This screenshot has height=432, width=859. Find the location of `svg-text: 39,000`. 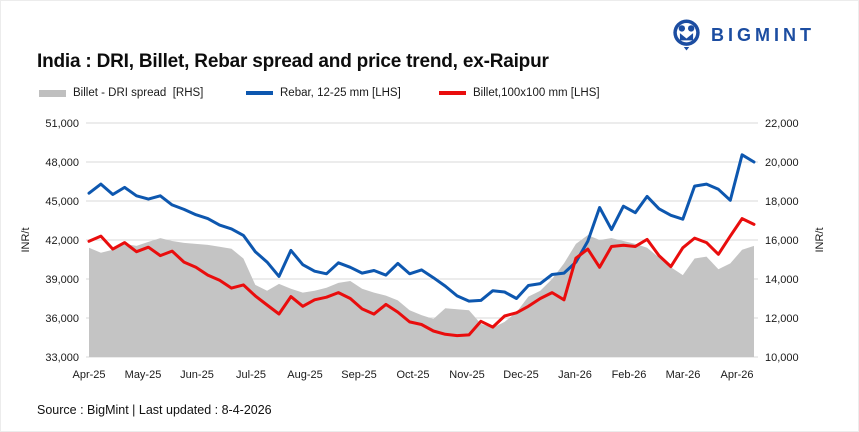

svg-text: 39,000 is located at coordinates (62, 280).